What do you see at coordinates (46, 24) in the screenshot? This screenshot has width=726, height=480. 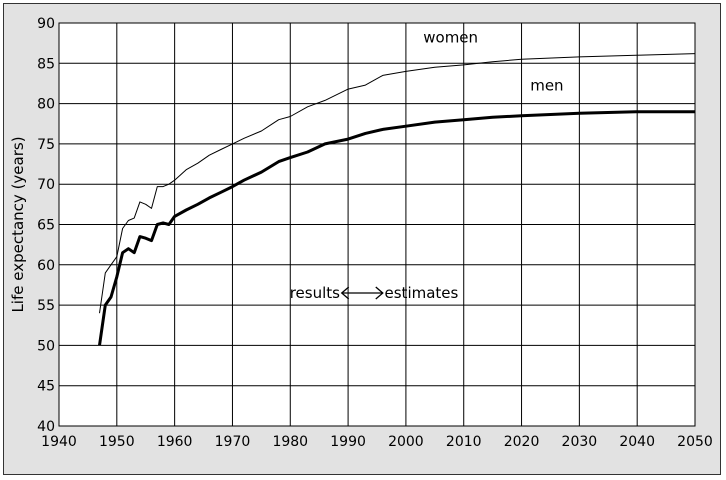 I see `y-tick-label: 90` at bounding box center [46, 24].